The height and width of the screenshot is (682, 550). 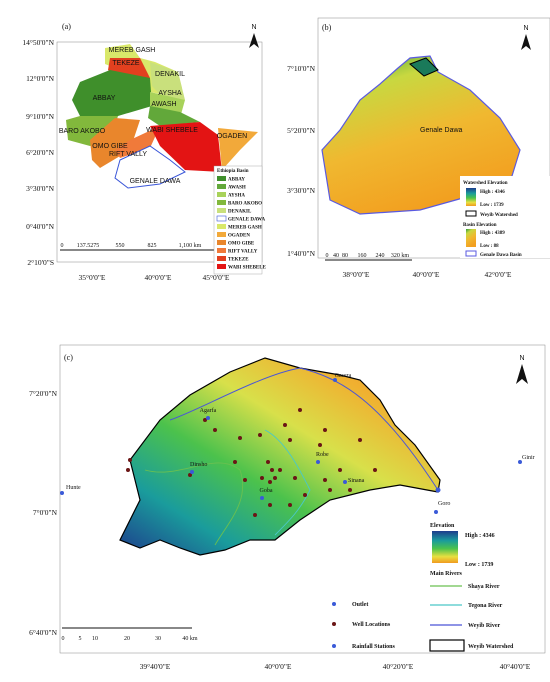 What do you see at coordinates (38, 42) in the screenshot?
I see `latitude-label: 14°50'0"N` at bounding box center [38, 42].